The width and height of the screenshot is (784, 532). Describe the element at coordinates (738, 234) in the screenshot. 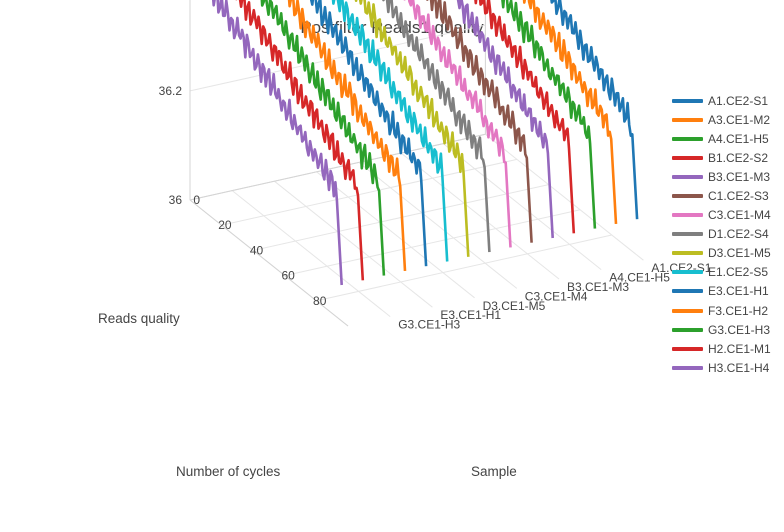

I see `legend-label: D1.CE2-S4` at that location.